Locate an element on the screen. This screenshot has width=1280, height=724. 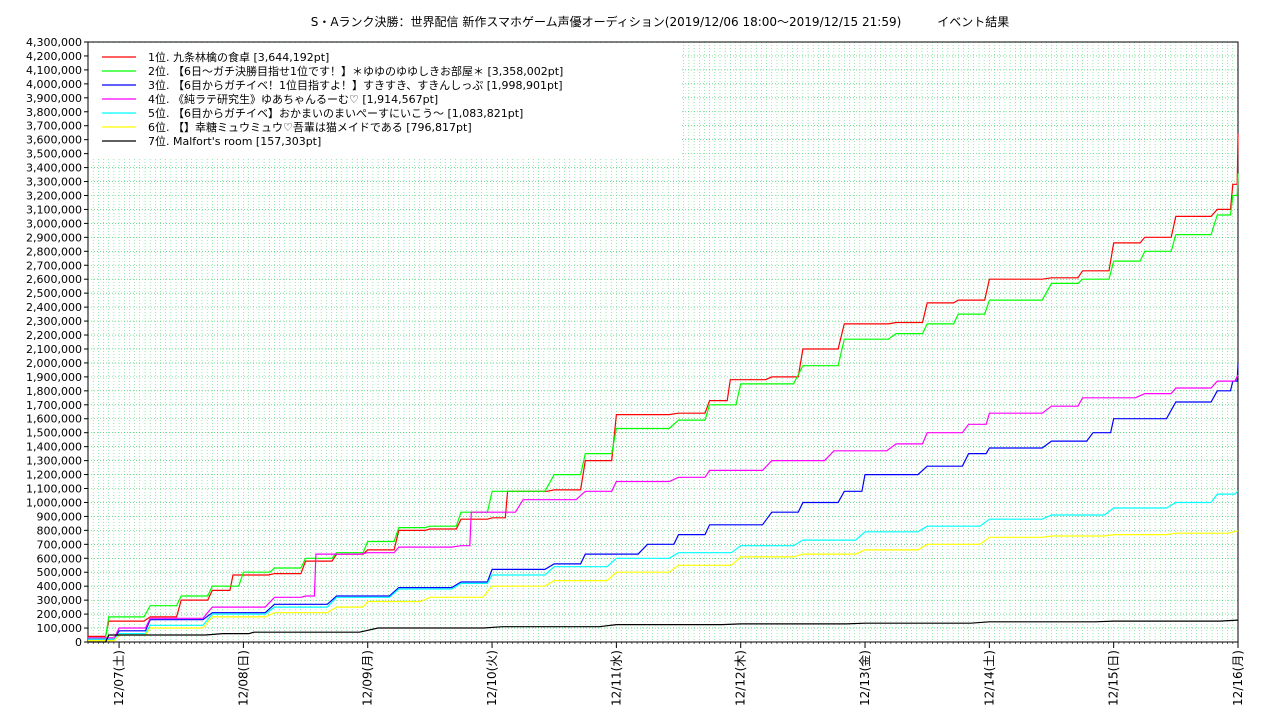
y-tick-label: 1,500,000 is located at coordinates (54, 433).